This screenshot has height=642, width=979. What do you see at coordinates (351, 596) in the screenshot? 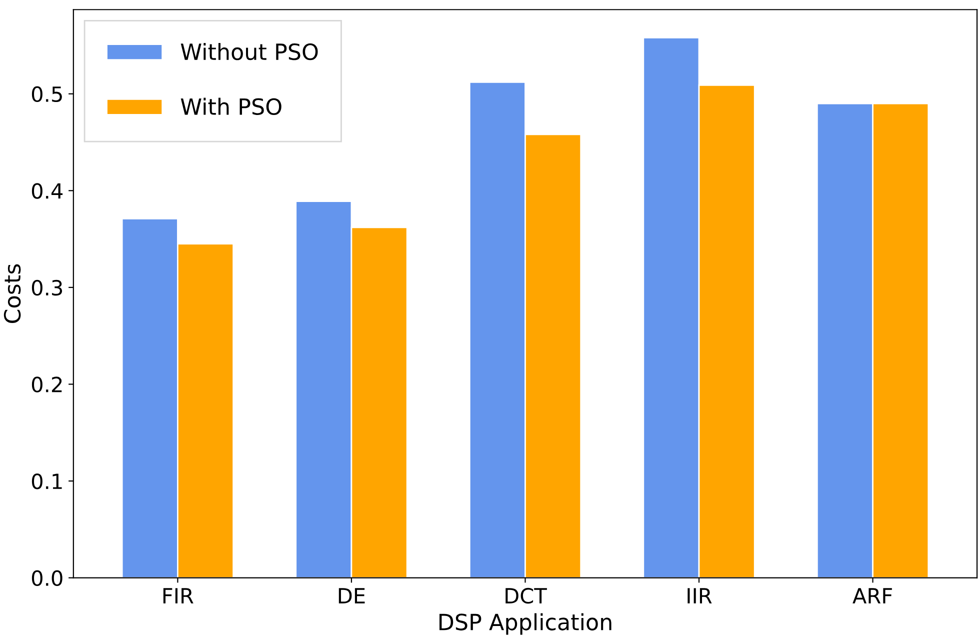
I see `x-tick-label: DE` at bounding box center [351, 596].